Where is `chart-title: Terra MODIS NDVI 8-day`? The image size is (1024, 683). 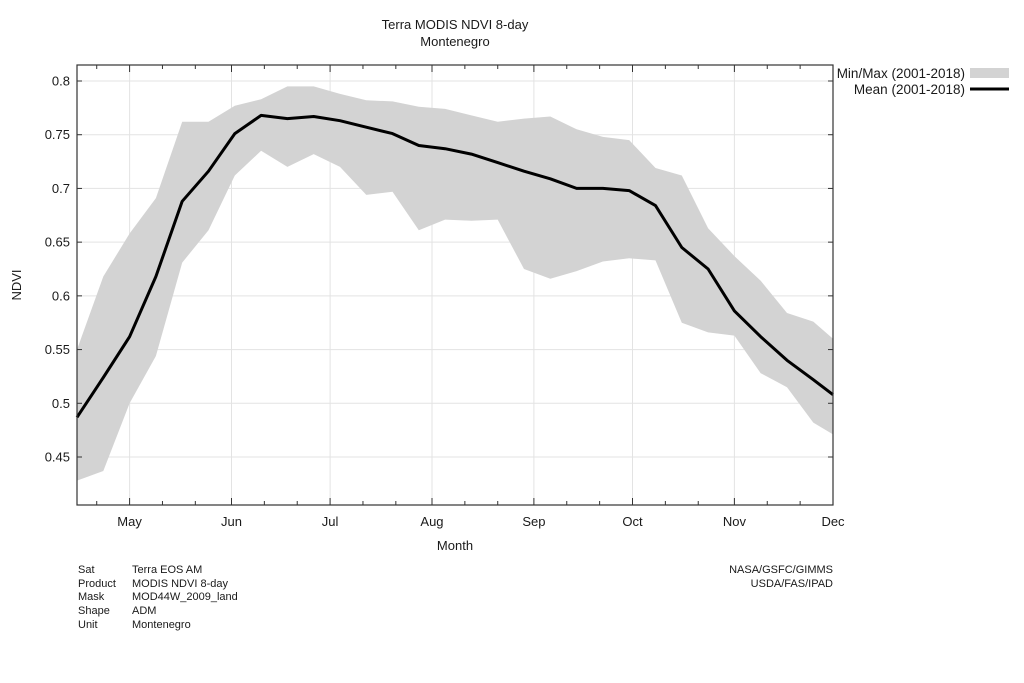 chart-title: Terra MODIS NDVI 8-day is located at coordinates (455, 24).